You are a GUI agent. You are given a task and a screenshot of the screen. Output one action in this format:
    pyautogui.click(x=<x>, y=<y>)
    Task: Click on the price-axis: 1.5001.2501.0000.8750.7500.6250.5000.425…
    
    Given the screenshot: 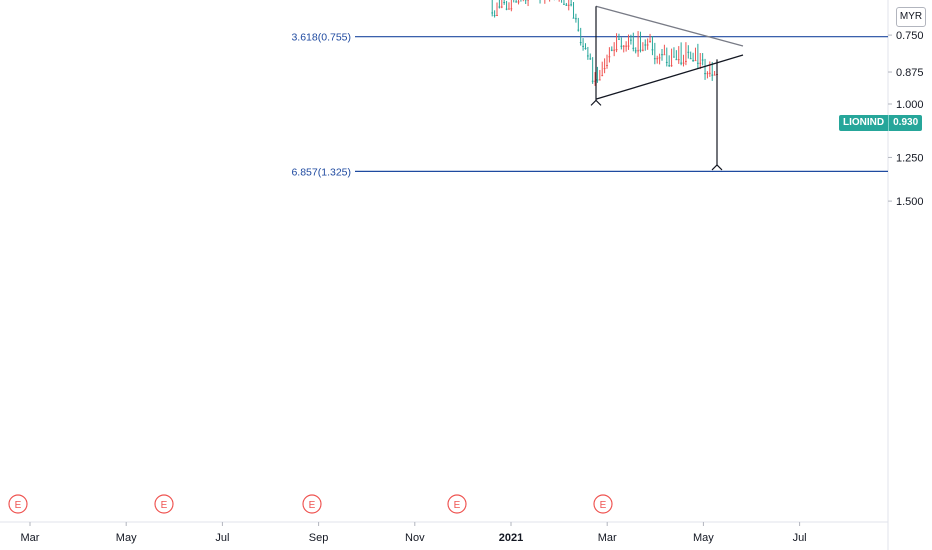 What is the action you would take?
    pyautogui.click(x=906, y=104)
    